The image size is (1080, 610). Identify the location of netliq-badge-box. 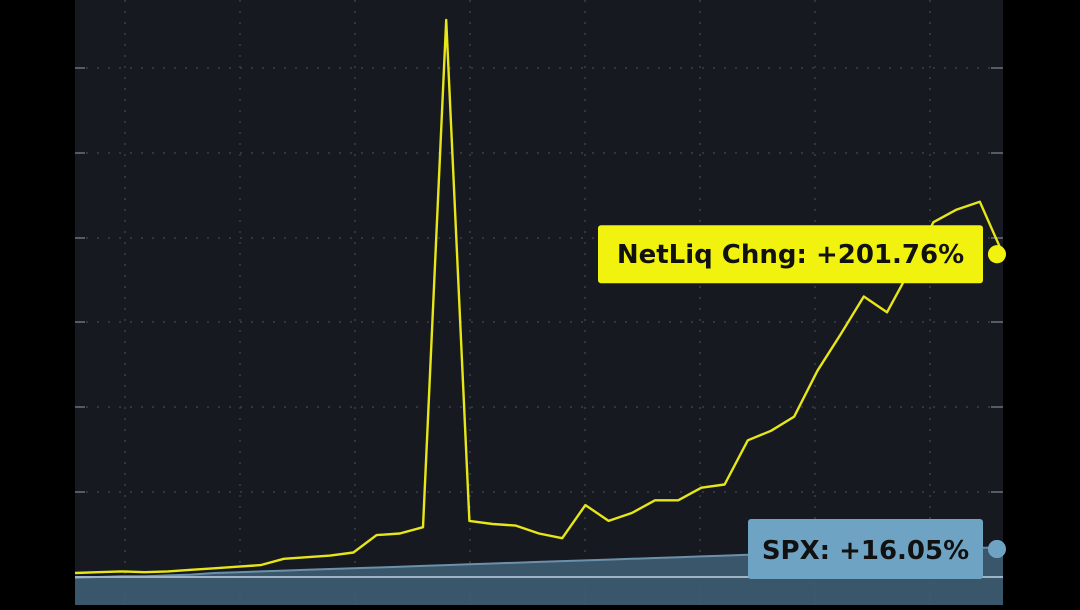
(790, 254).